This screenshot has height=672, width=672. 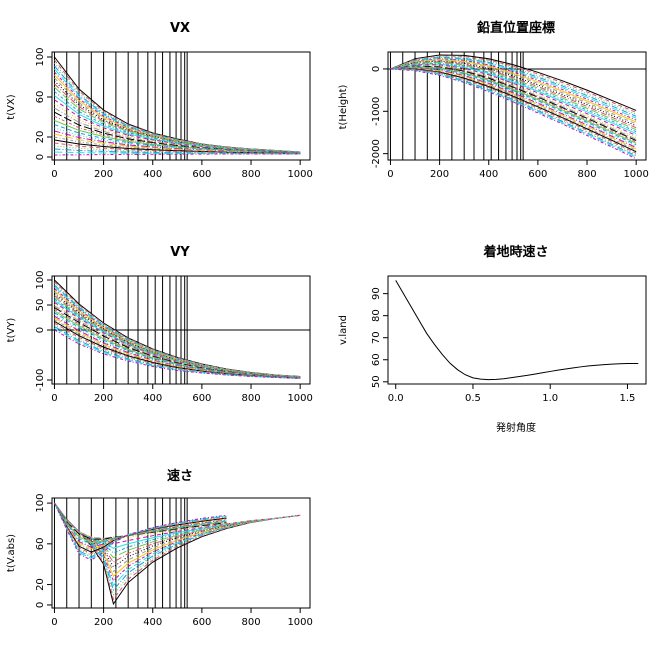 What do you see at coordinates (11, 553) in the screenshot?
I see `ylabel-speed: t(V.abs)` at bounding box center [11, 553].